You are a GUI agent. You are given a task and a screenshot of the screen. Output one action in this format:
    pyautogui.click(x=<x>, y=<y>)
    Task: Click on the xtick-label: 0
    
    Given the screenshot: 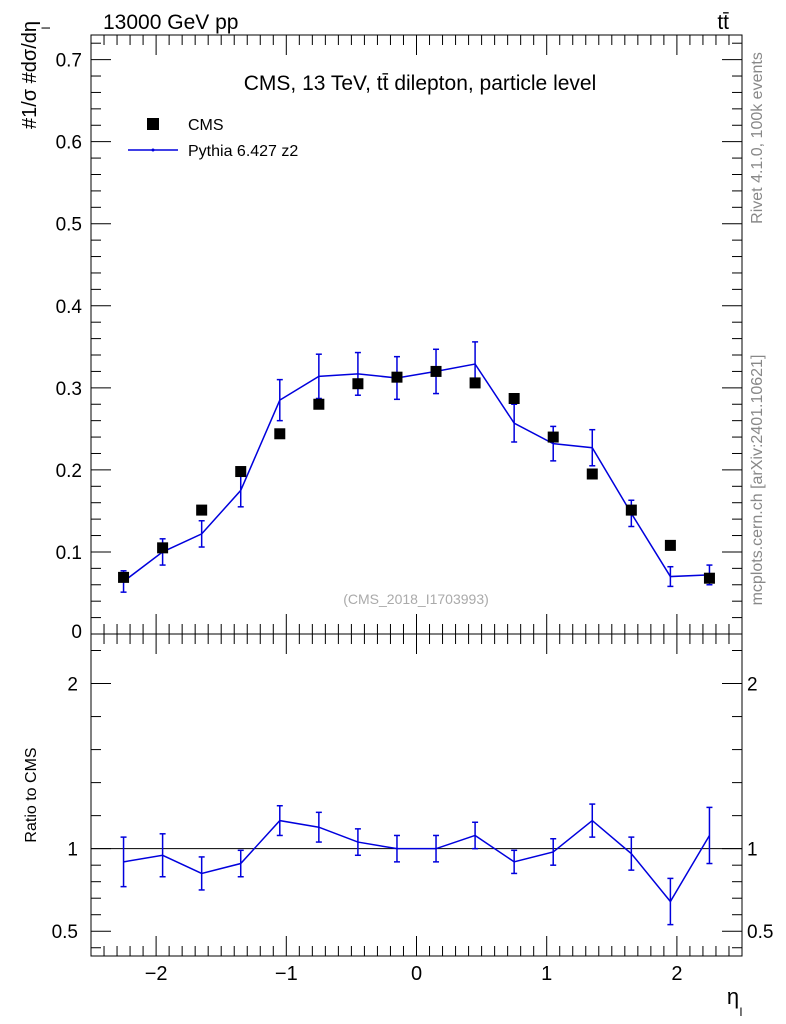 What is the action you would take?
    pyautogui.click(x=416, y=974)
    